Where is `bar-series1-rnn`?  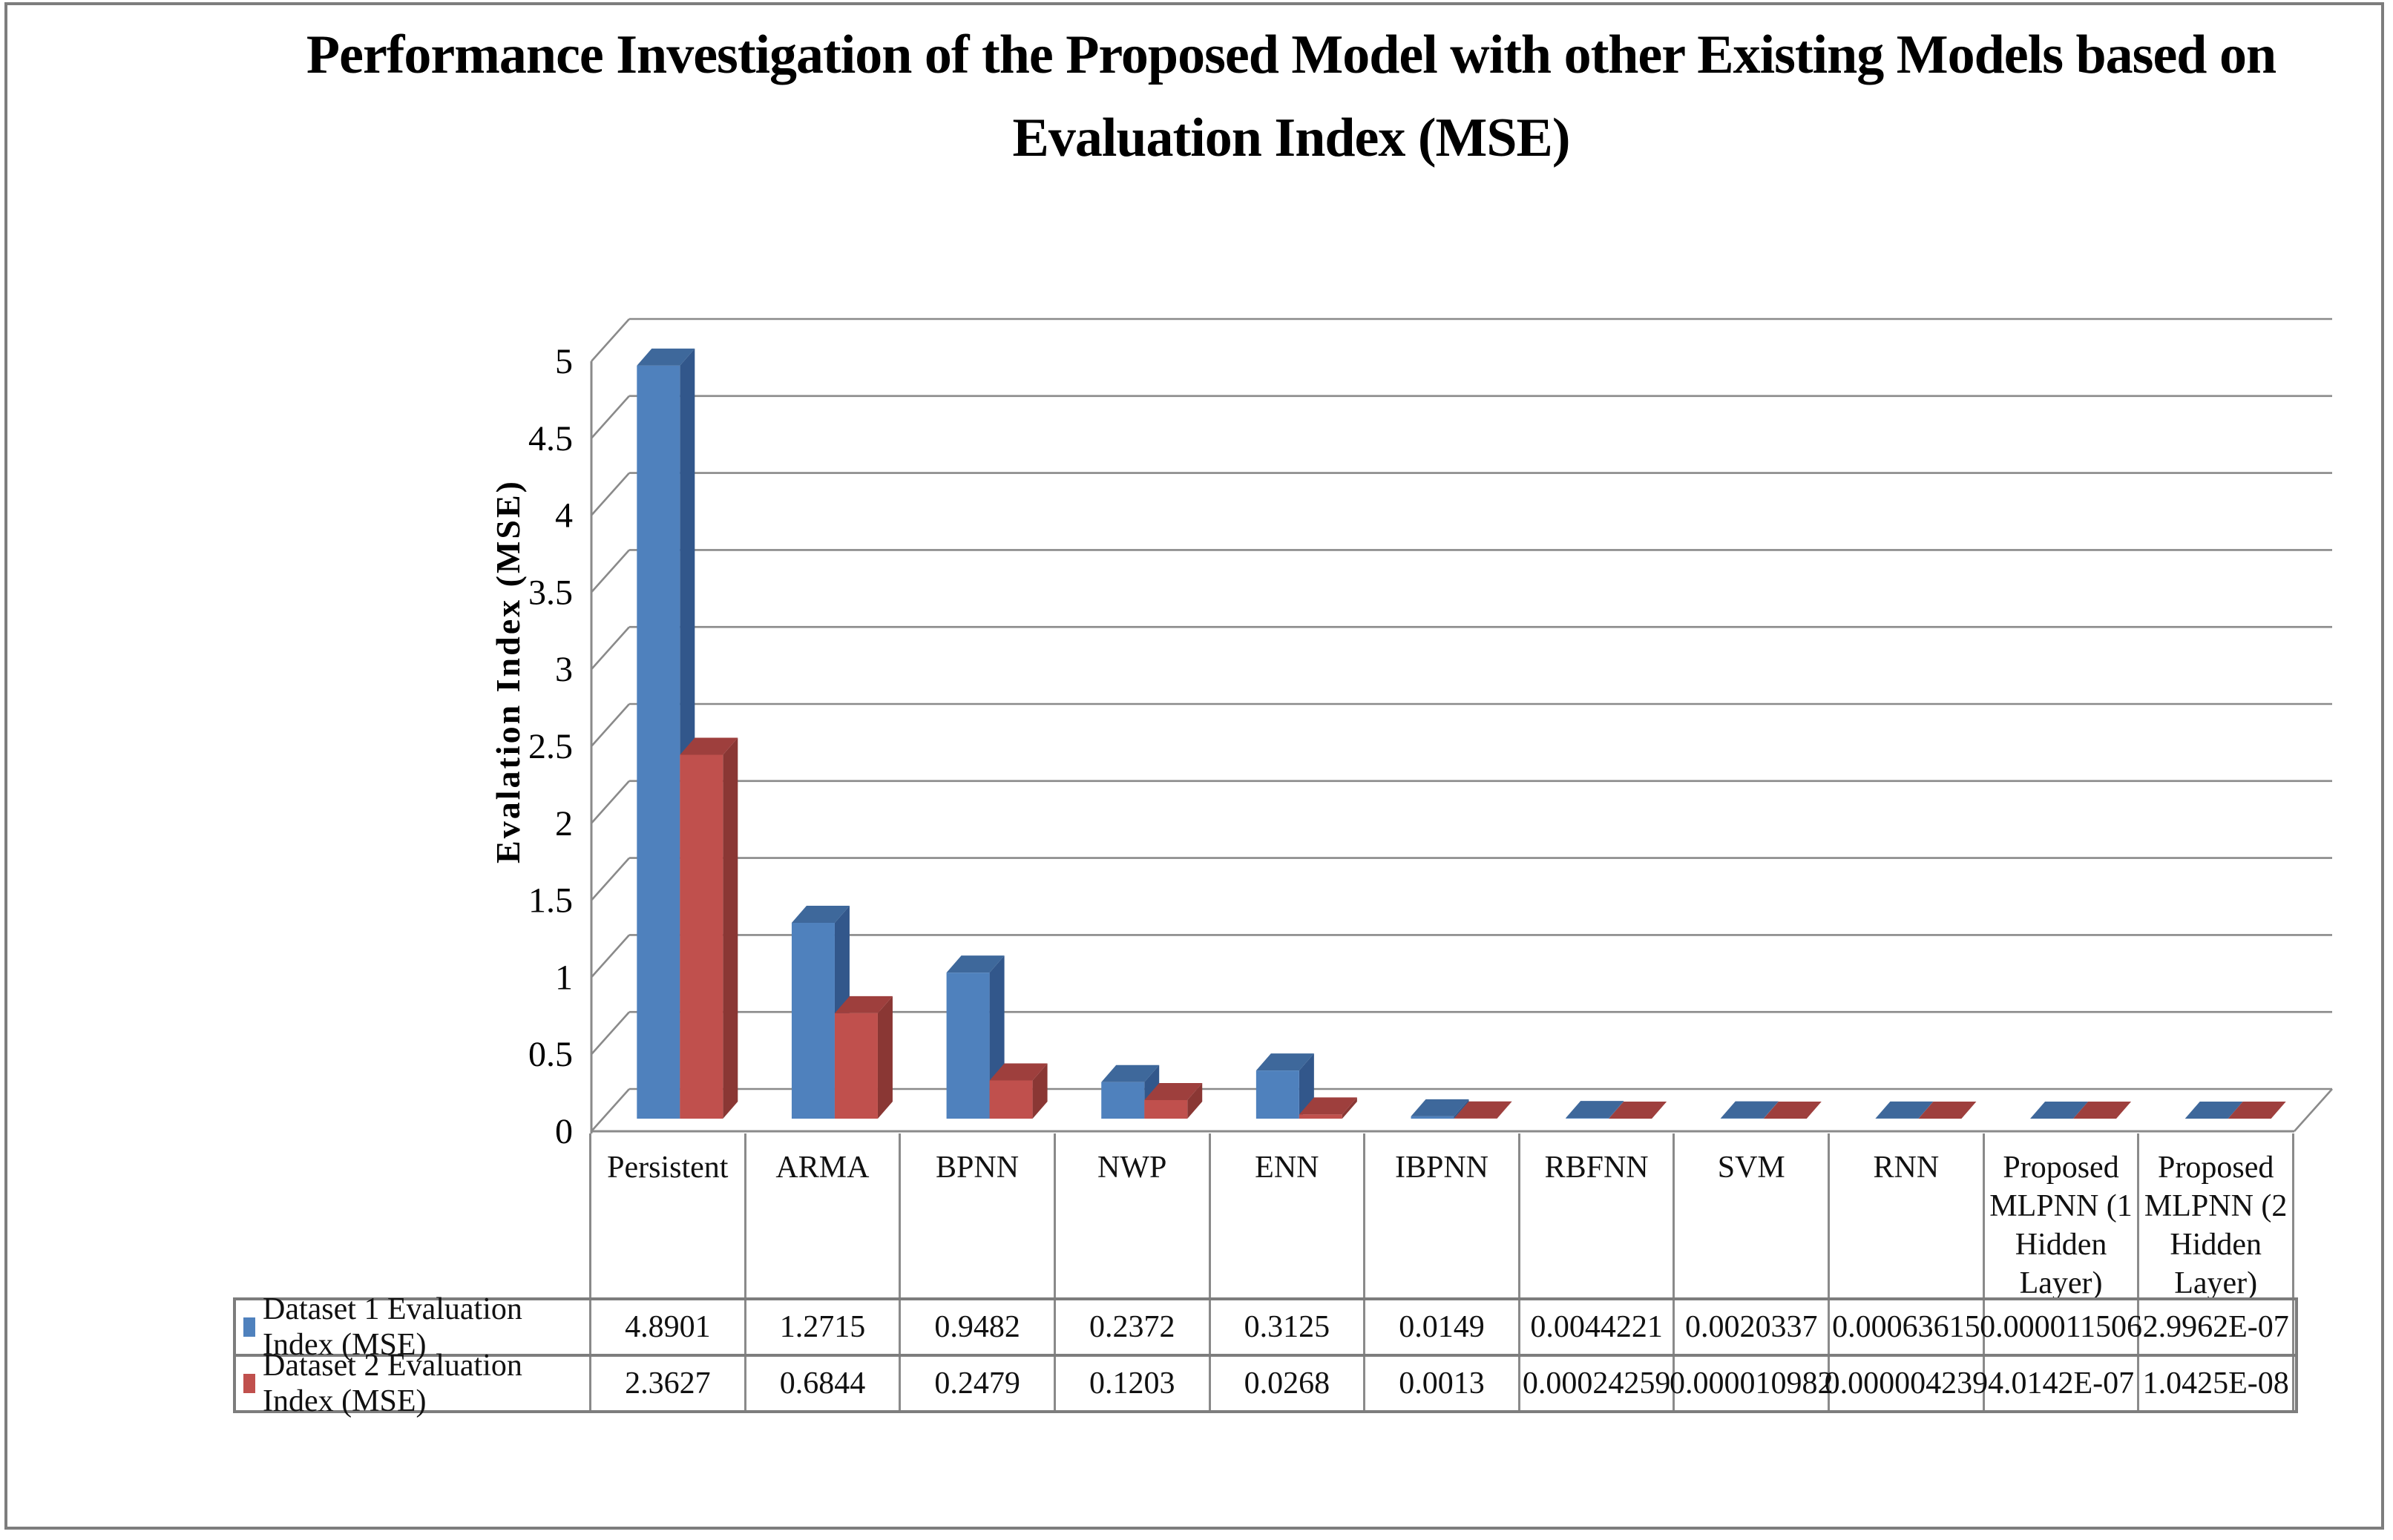
bar-series1-rnn is located at coordinates (1905, 1110).